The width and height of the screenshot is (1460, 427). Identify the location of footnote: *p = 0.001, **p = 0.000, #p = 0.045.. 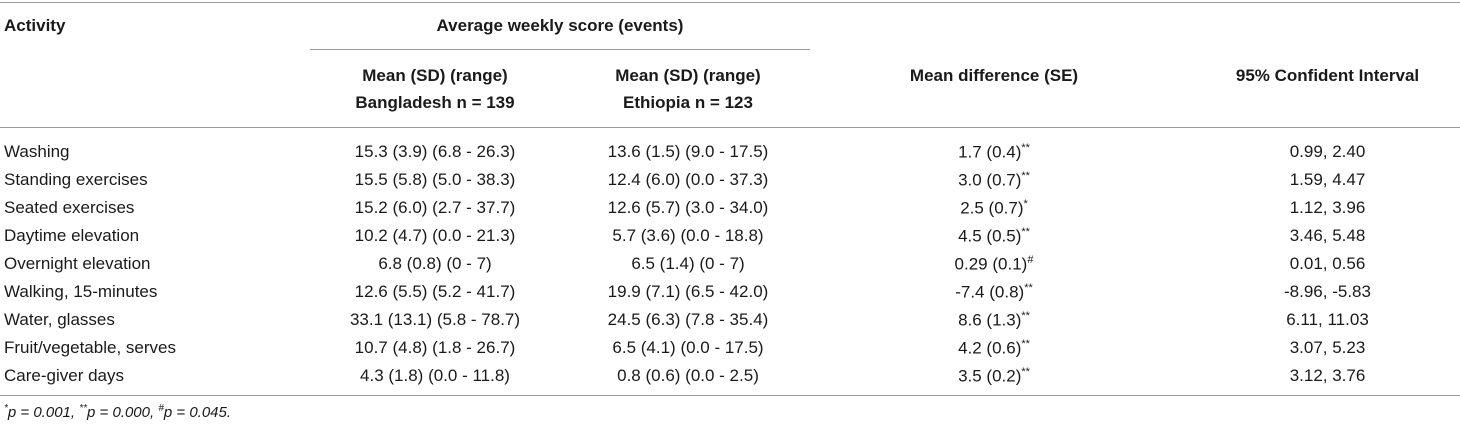
(117, 412).